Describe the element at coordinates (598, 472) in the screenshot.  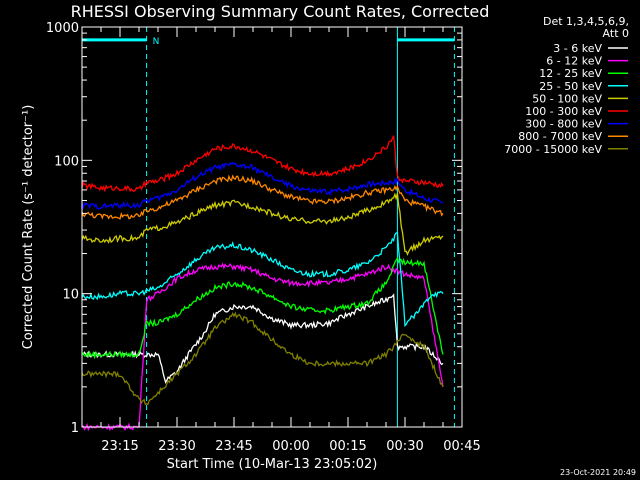
I see `timestamp: 23-Oct-2021 20:49` at that location.